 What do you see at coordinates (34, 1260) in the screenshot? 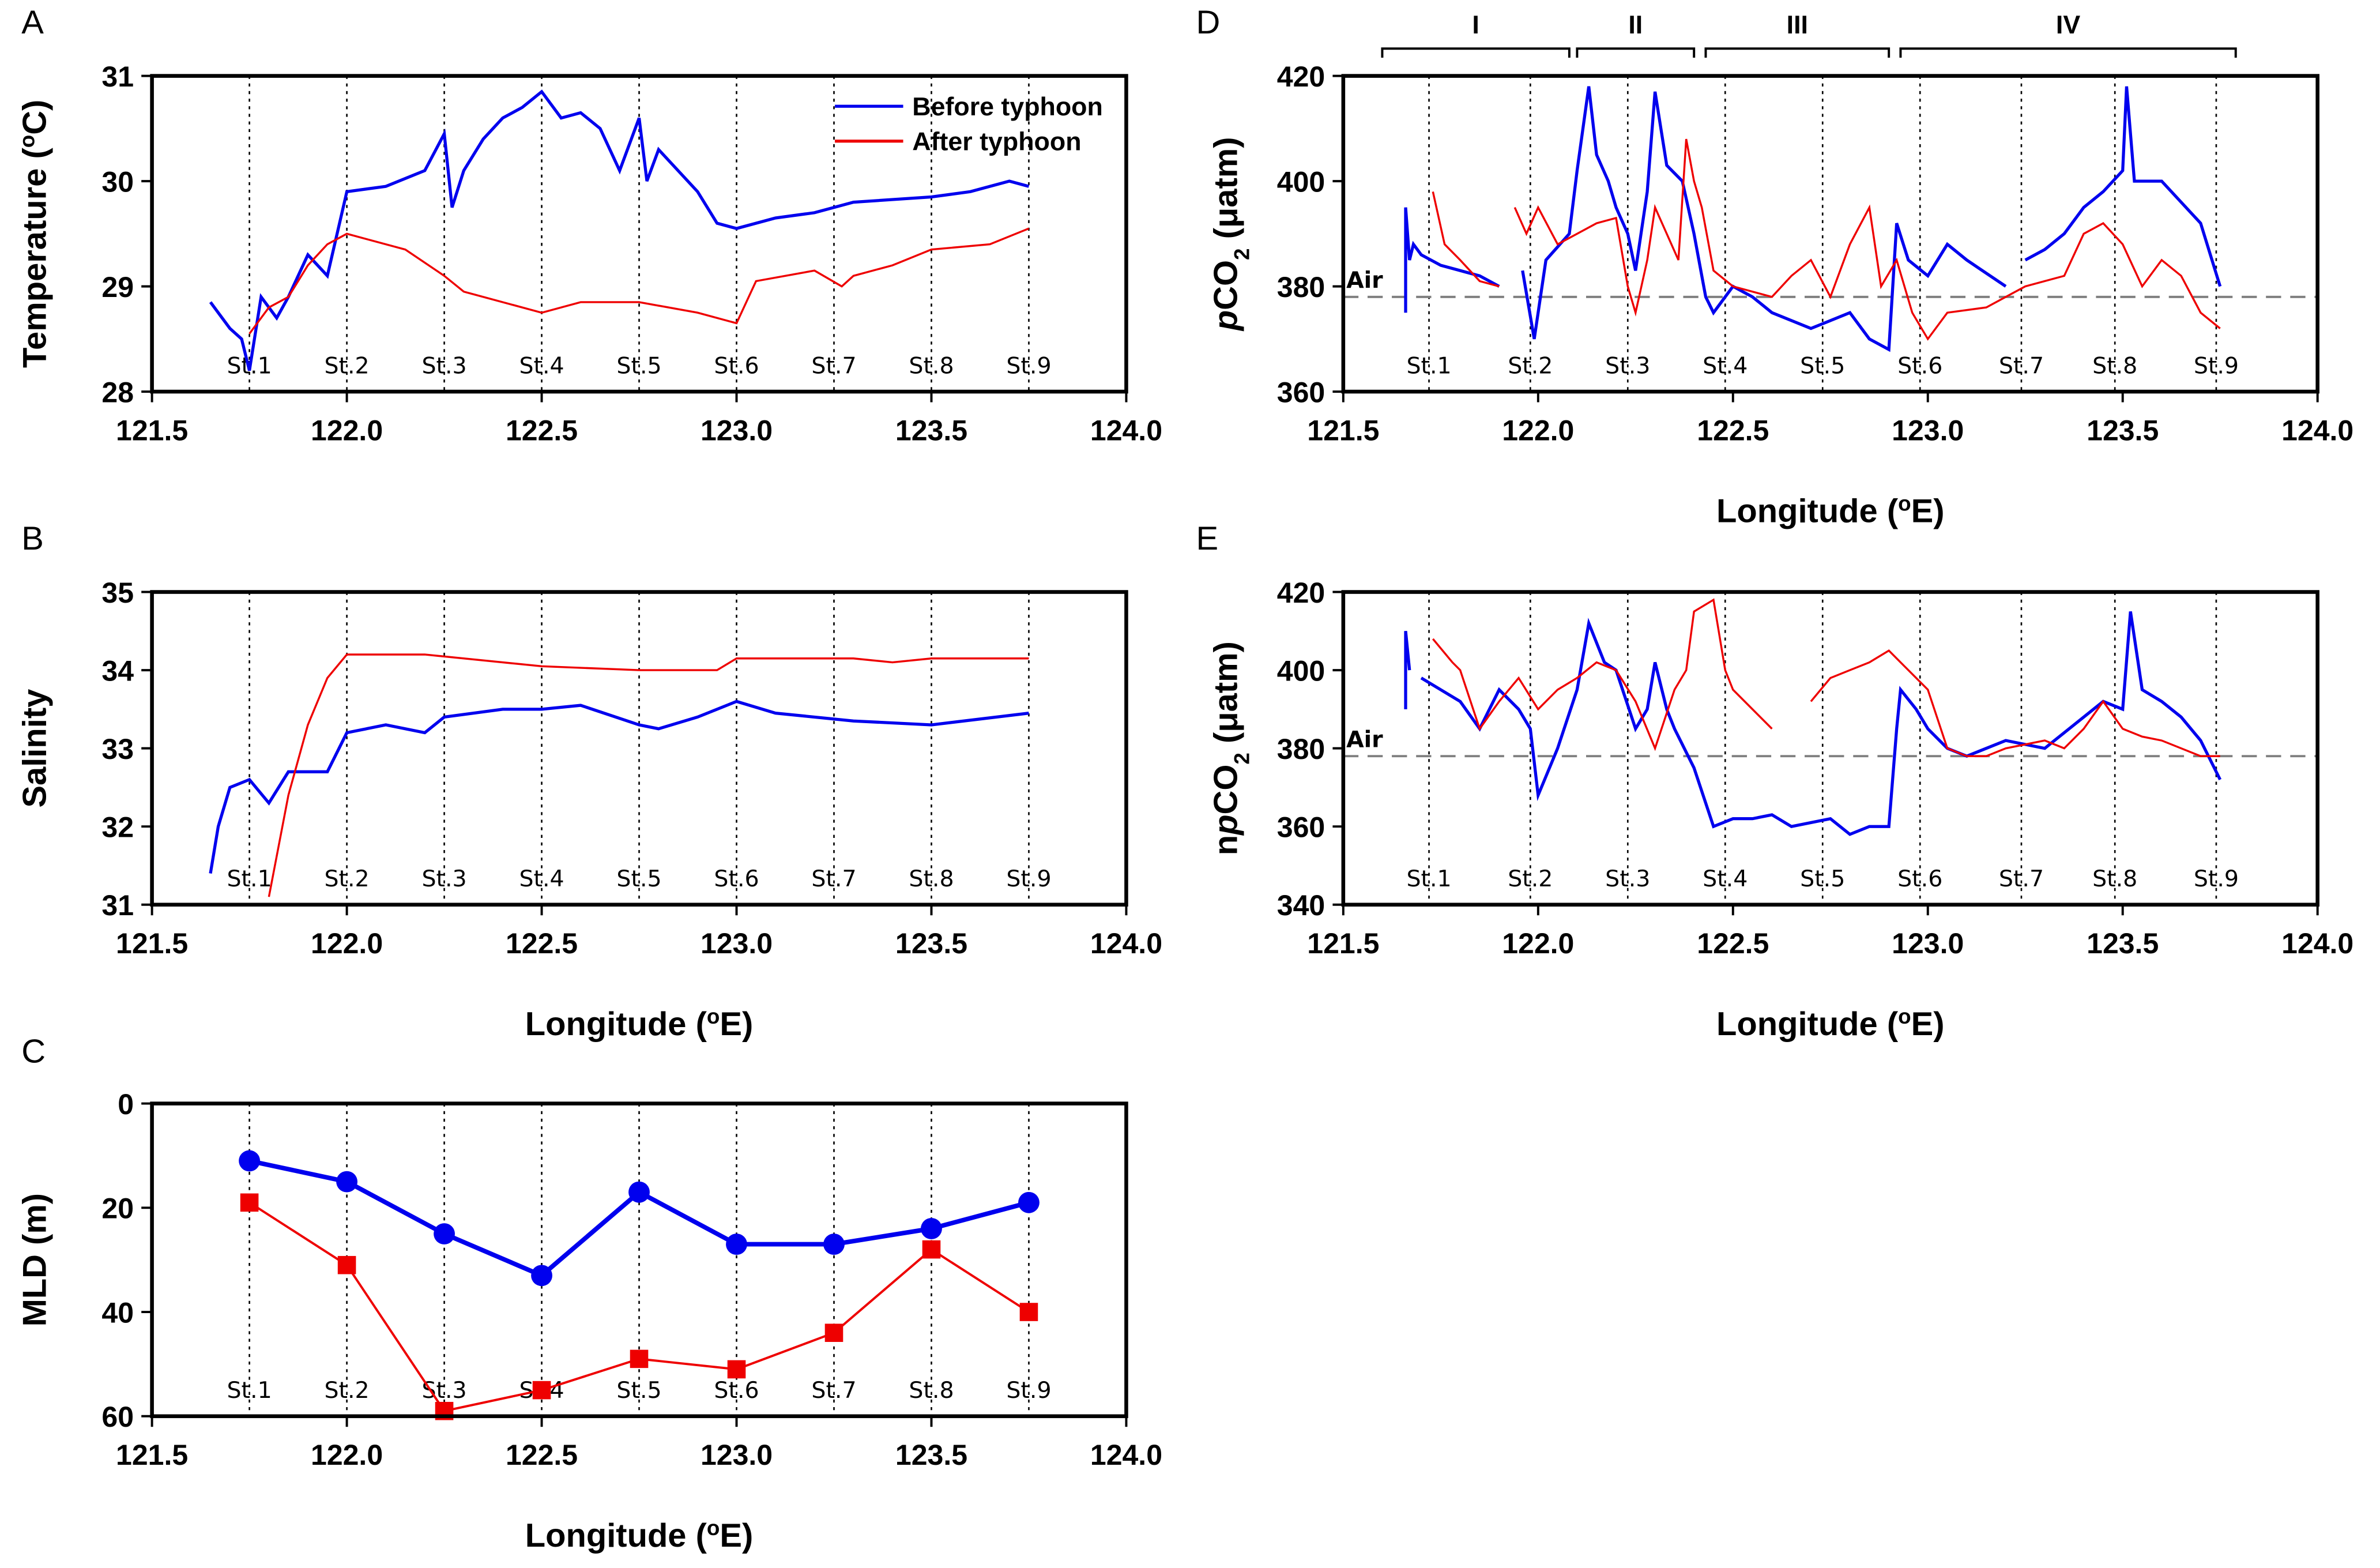
I see `y-axis-label: MLD (m)` at bounding box center [34, 1260].